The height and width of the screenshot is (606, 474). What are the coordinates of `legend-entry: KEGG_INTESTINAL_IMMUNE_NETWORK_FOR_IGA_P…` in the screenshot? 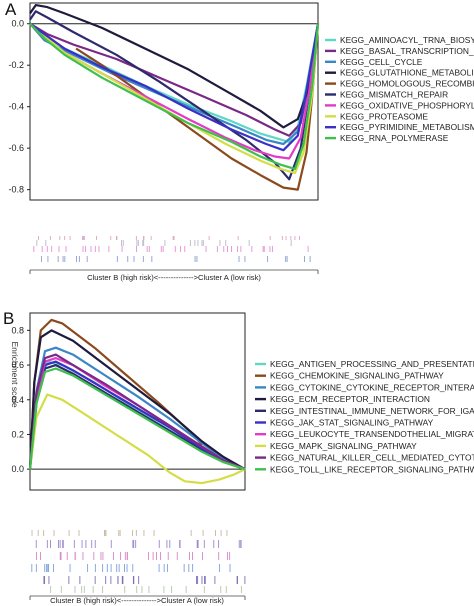 It's located at (372, 411).